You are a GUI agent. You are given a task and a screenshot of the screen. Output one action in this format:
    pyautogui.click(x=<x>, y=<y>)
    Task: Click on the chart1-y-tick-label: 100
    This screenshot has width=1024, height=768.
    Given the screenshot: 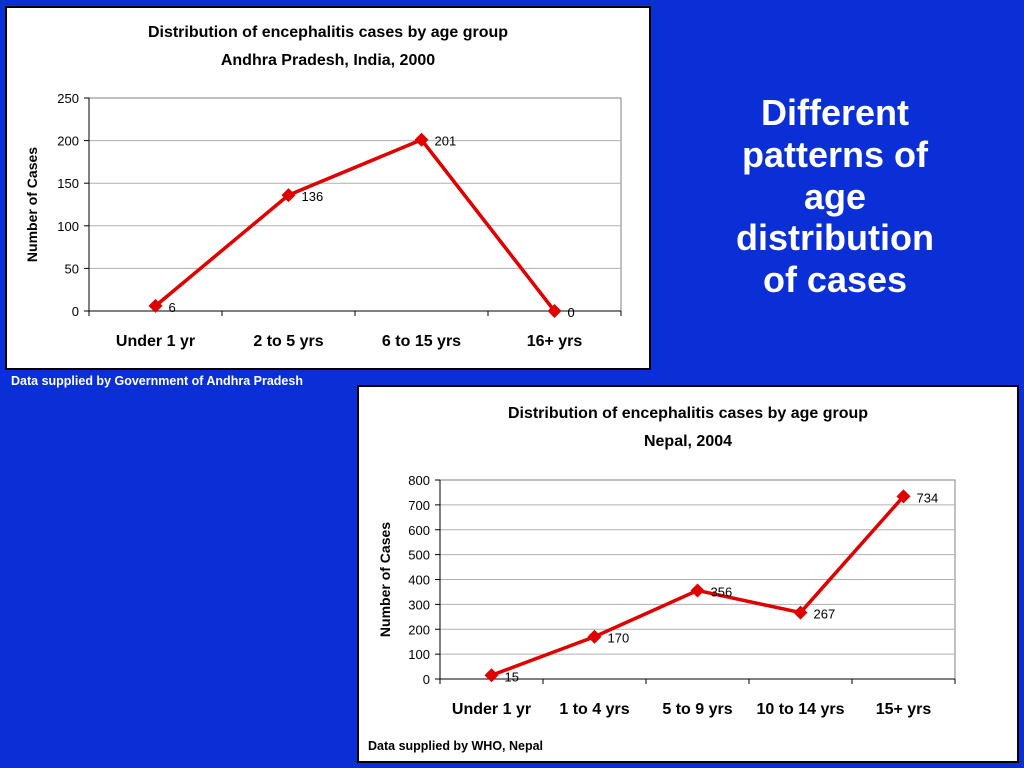 What is the action you would take?
    pyautogui.click(x=68, y=226)
    